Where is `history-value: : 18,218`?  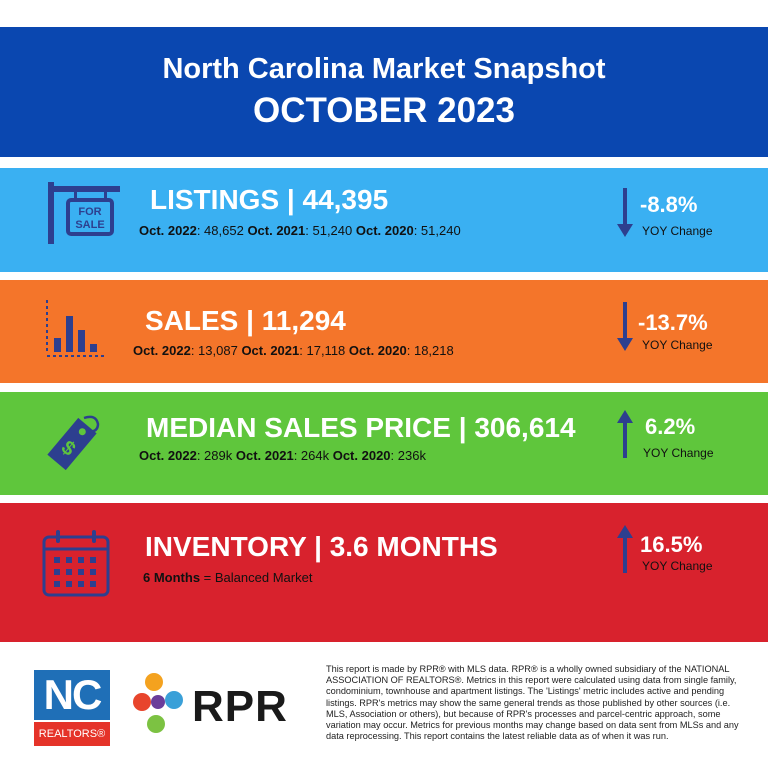
history-value: : 18,218 is located at coordinates (430, 350).